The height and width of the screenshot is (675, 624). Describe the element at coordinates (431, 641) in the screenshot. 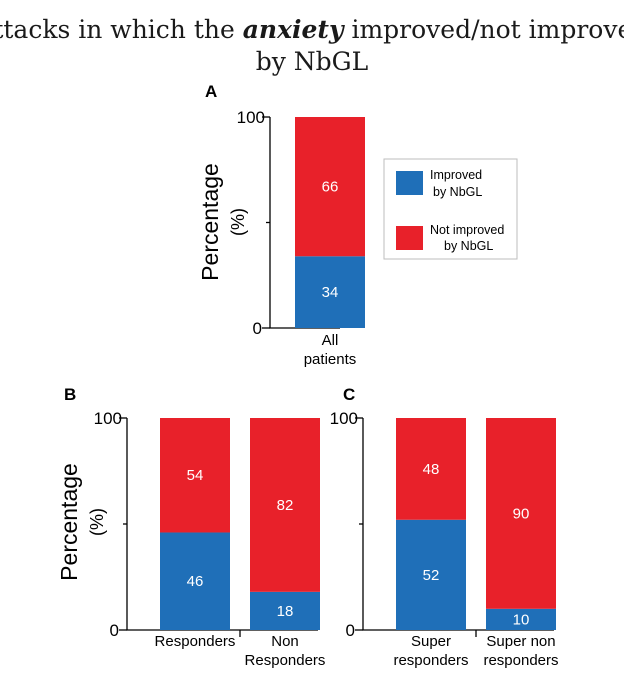

I see `x-tick-label: Super` at that location.